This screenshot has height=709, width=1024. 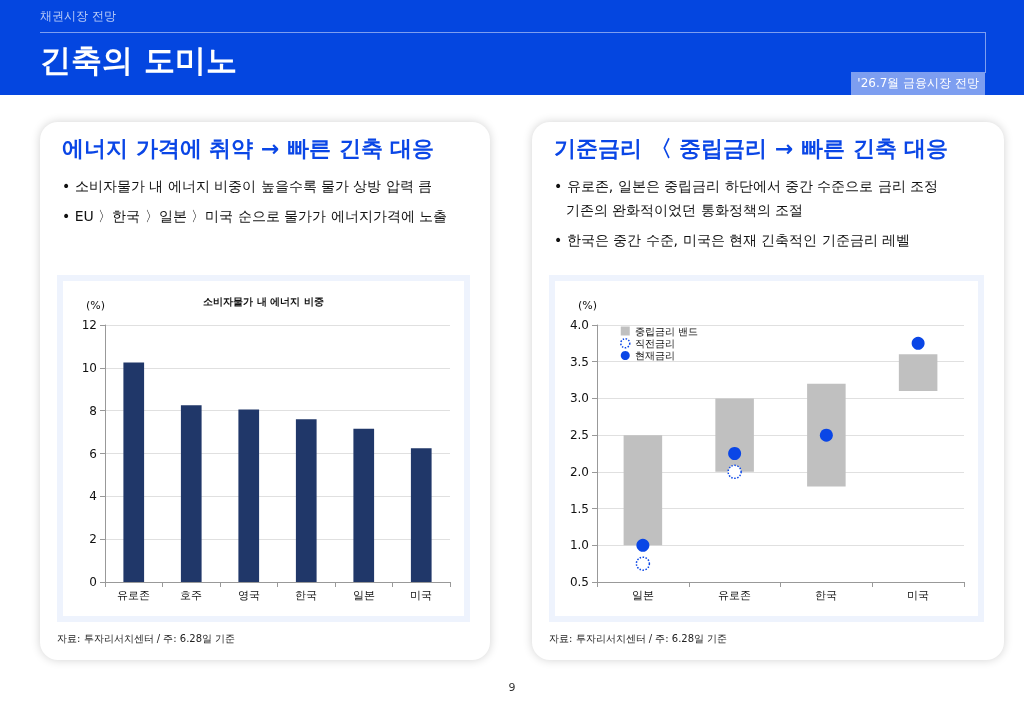 I want to click on chart-subtitle: 소비자물가 내 에너지 비중, so click(x=263, y=301).